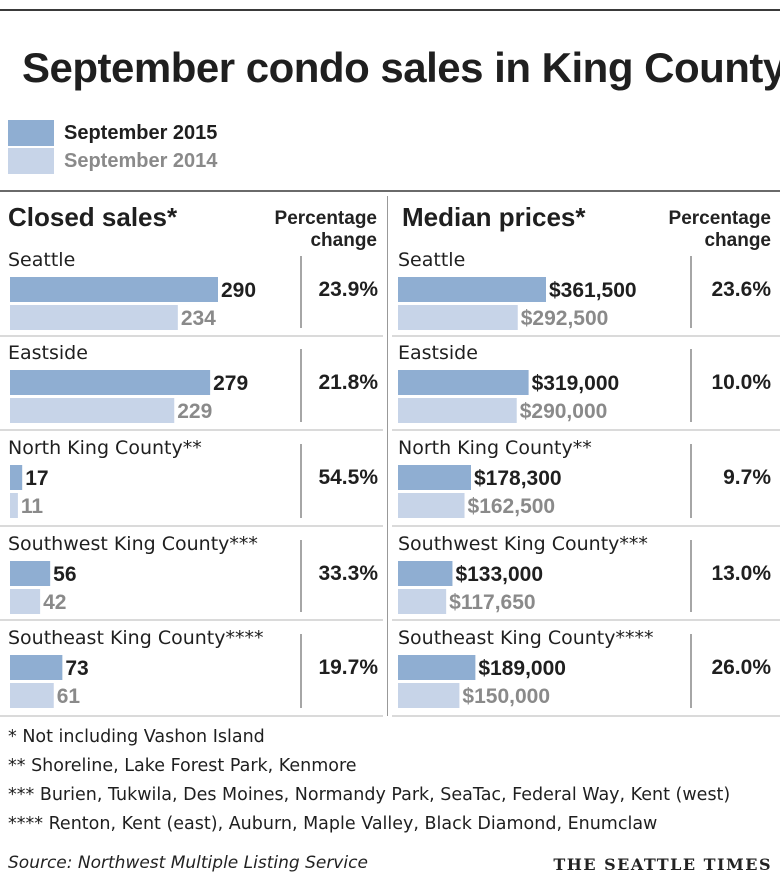 The image size is (780, 884). Describe the element at coordinates (512, 506) in the screenshot. I see `data-label-2014: $162,500` at that location.